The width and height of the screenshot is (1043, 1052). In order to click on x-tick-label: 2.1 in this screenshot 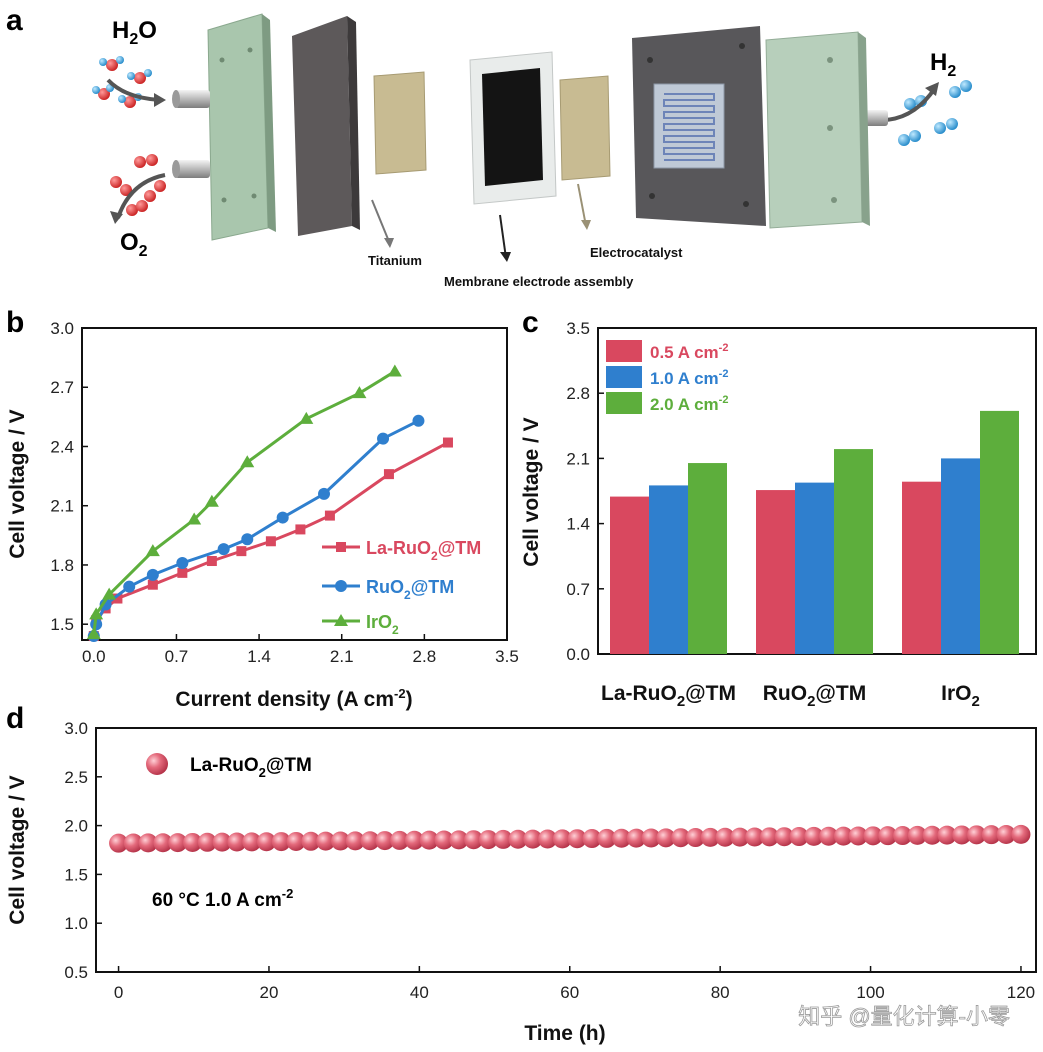, I will do `click(342, 656)`.